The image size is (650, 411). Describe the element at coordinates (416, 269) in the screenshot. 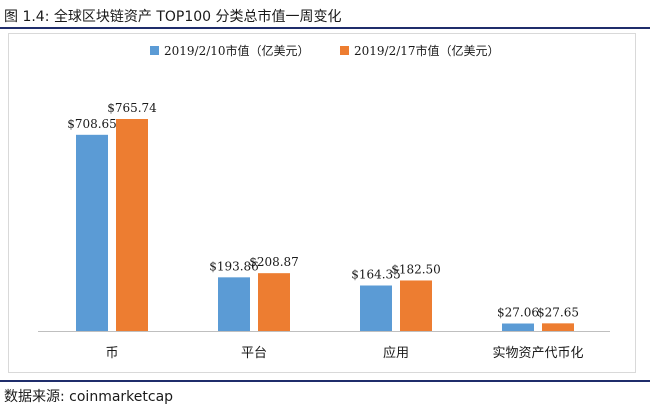

I see `value-label-3-series-2: $182.50` at that location.